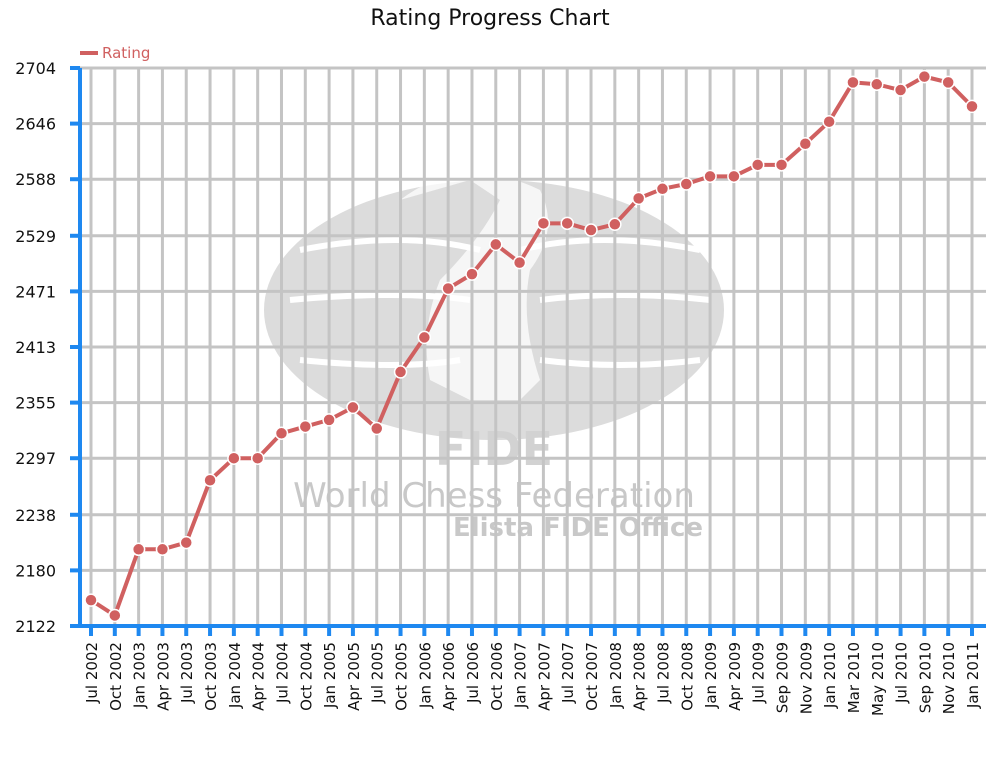  I want to click on x-tick-label: Oct 2007, so click(592, 676).